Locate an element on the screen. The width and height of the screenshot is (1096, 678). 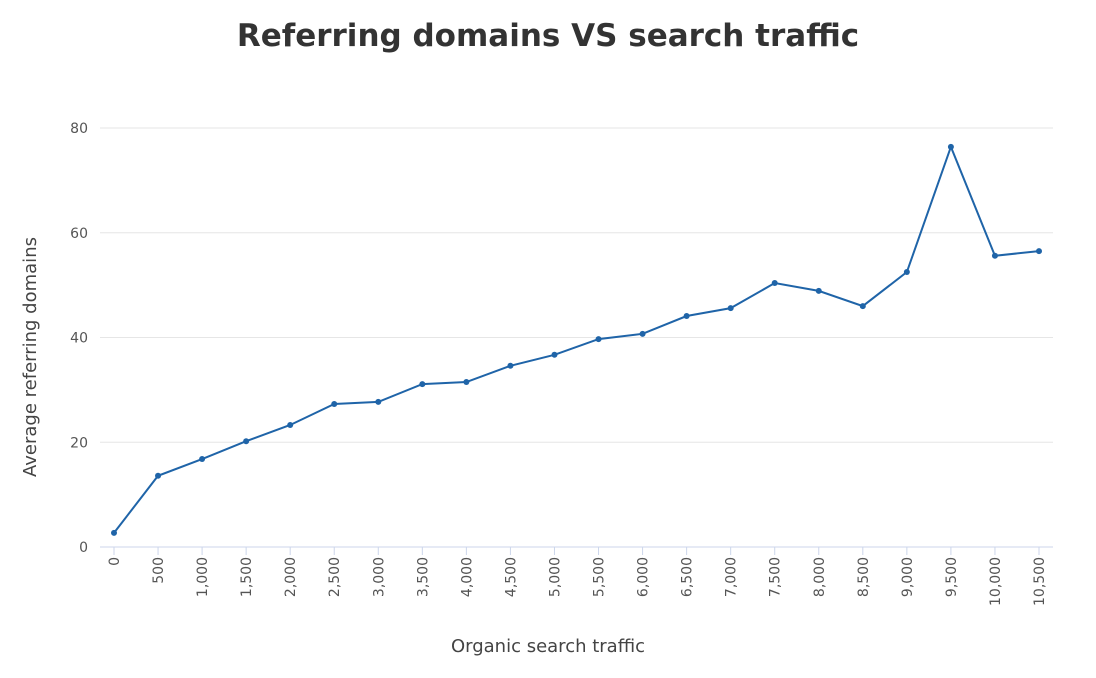
x-tick-label: 9,500 is located at coordinates (952, 577).